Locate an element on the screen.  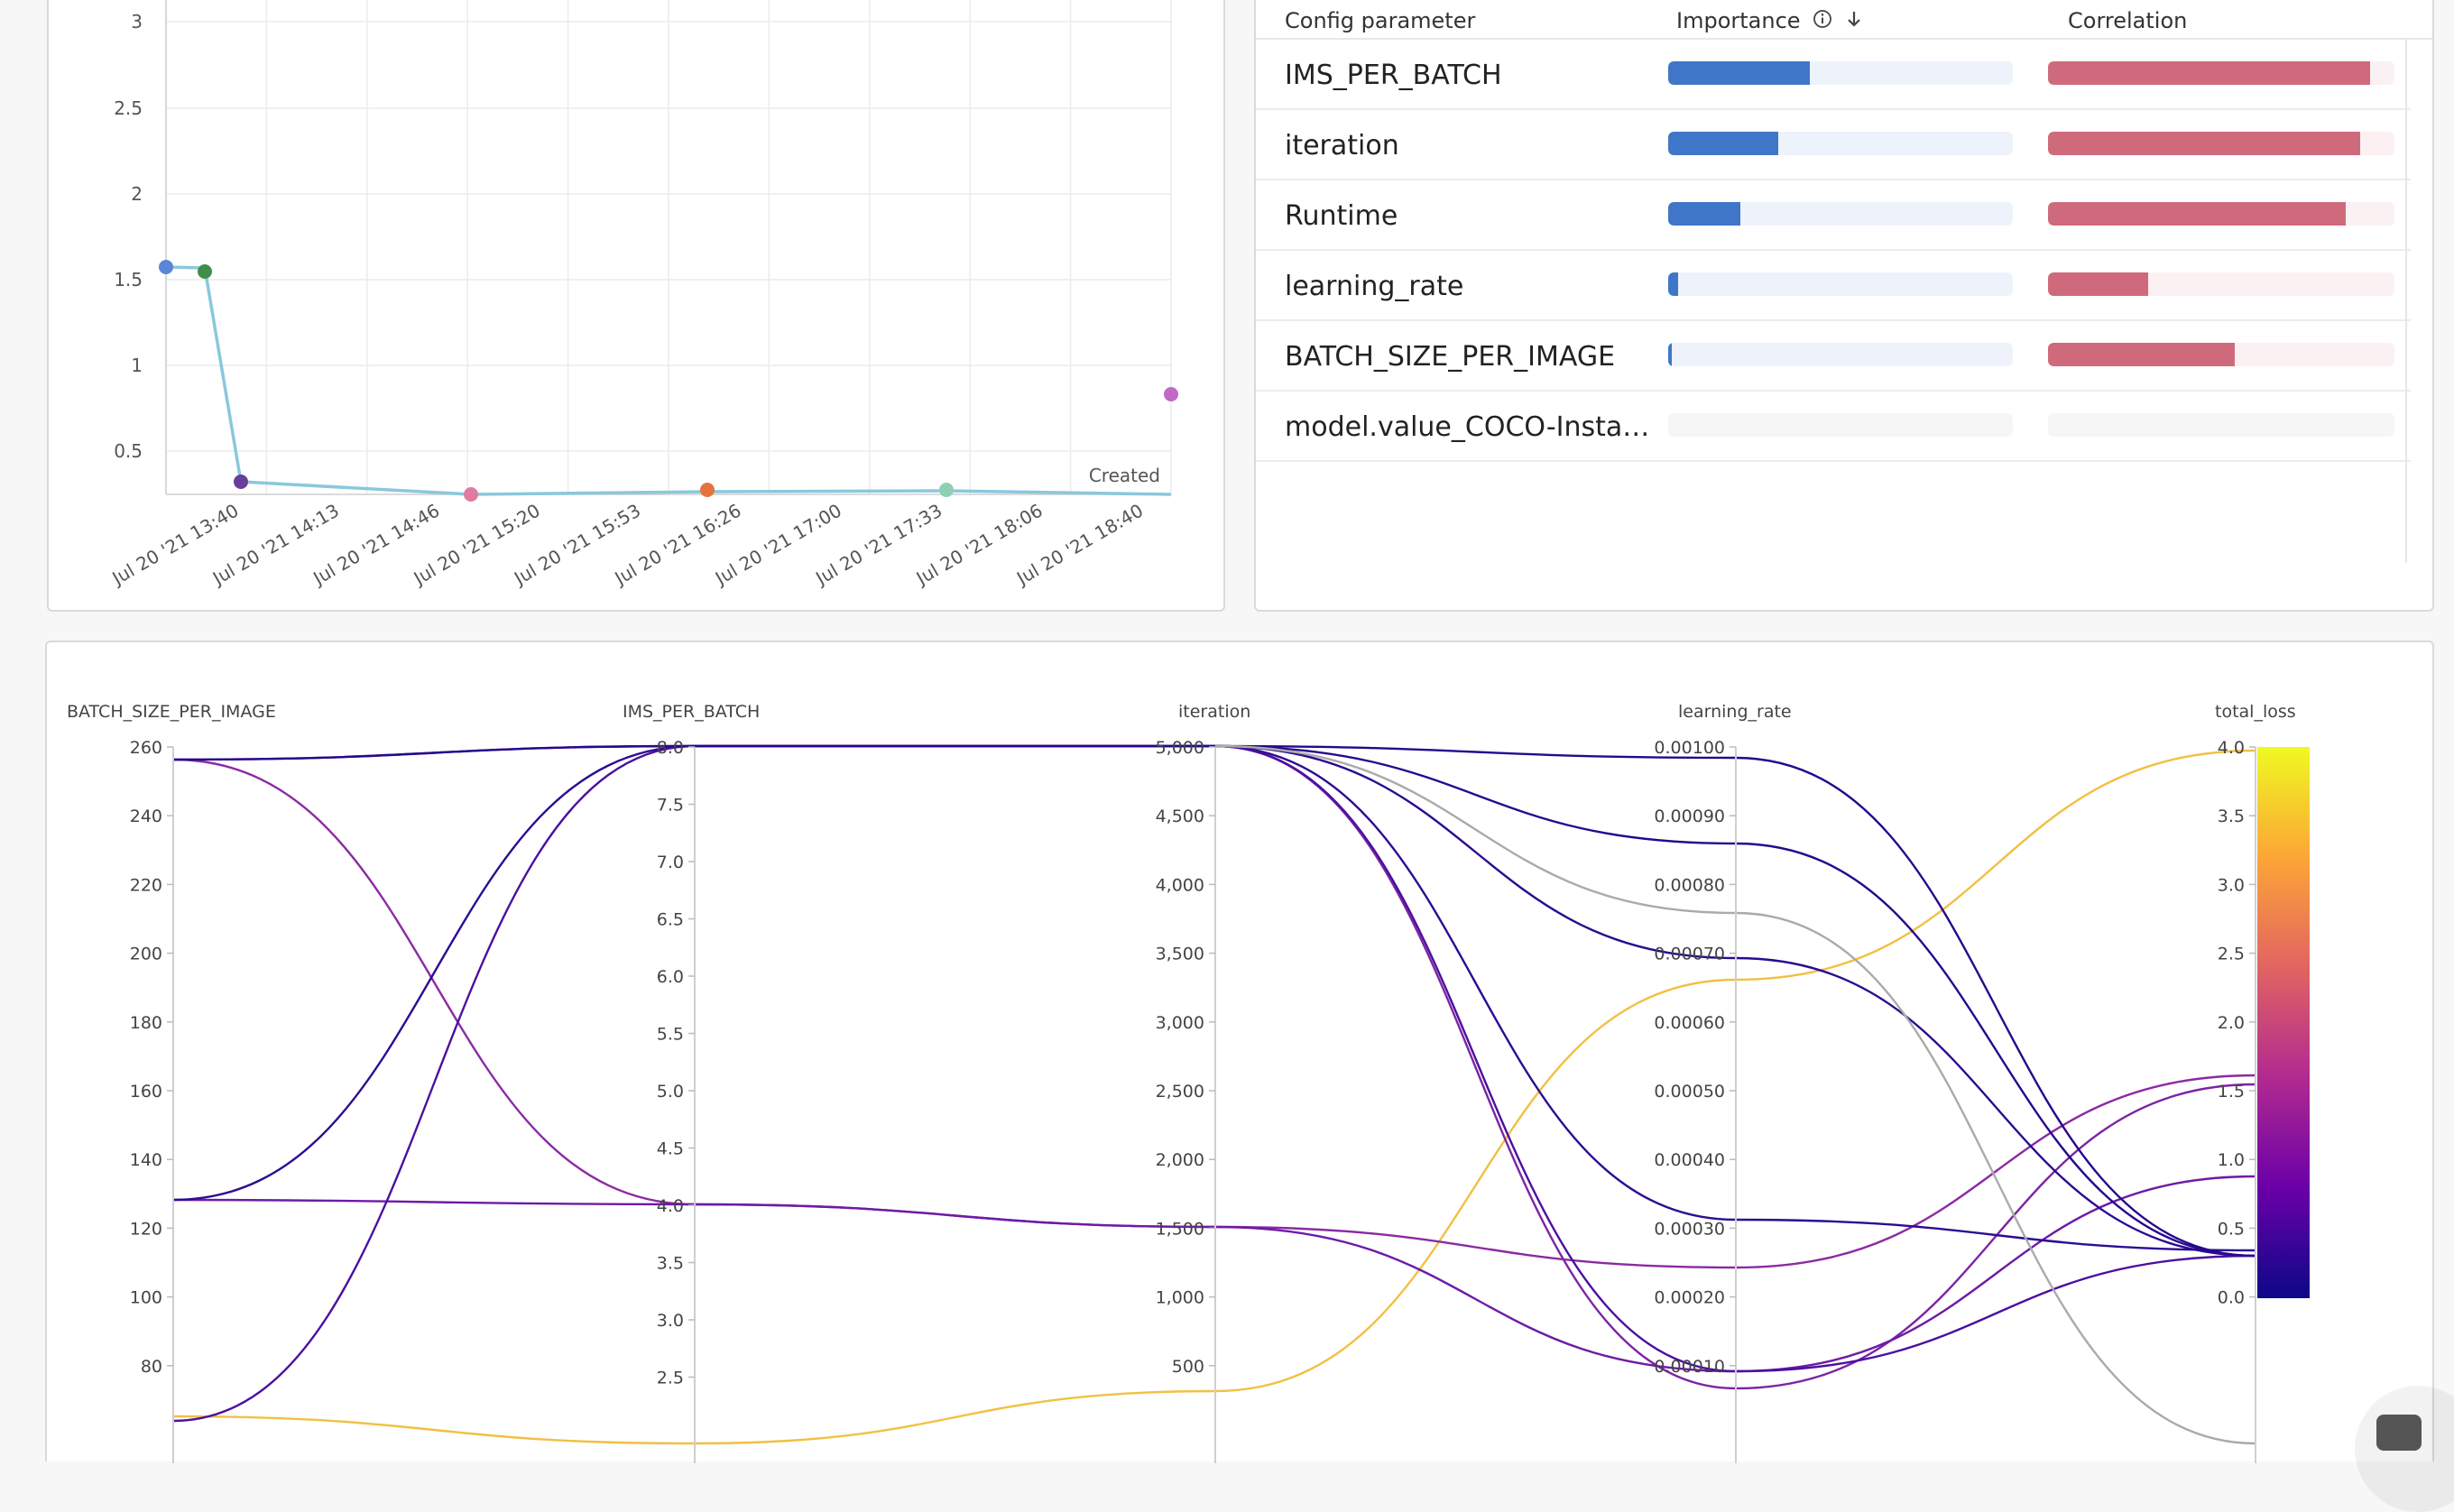
importance-row: iteration is located at coordinates (1834, 145).